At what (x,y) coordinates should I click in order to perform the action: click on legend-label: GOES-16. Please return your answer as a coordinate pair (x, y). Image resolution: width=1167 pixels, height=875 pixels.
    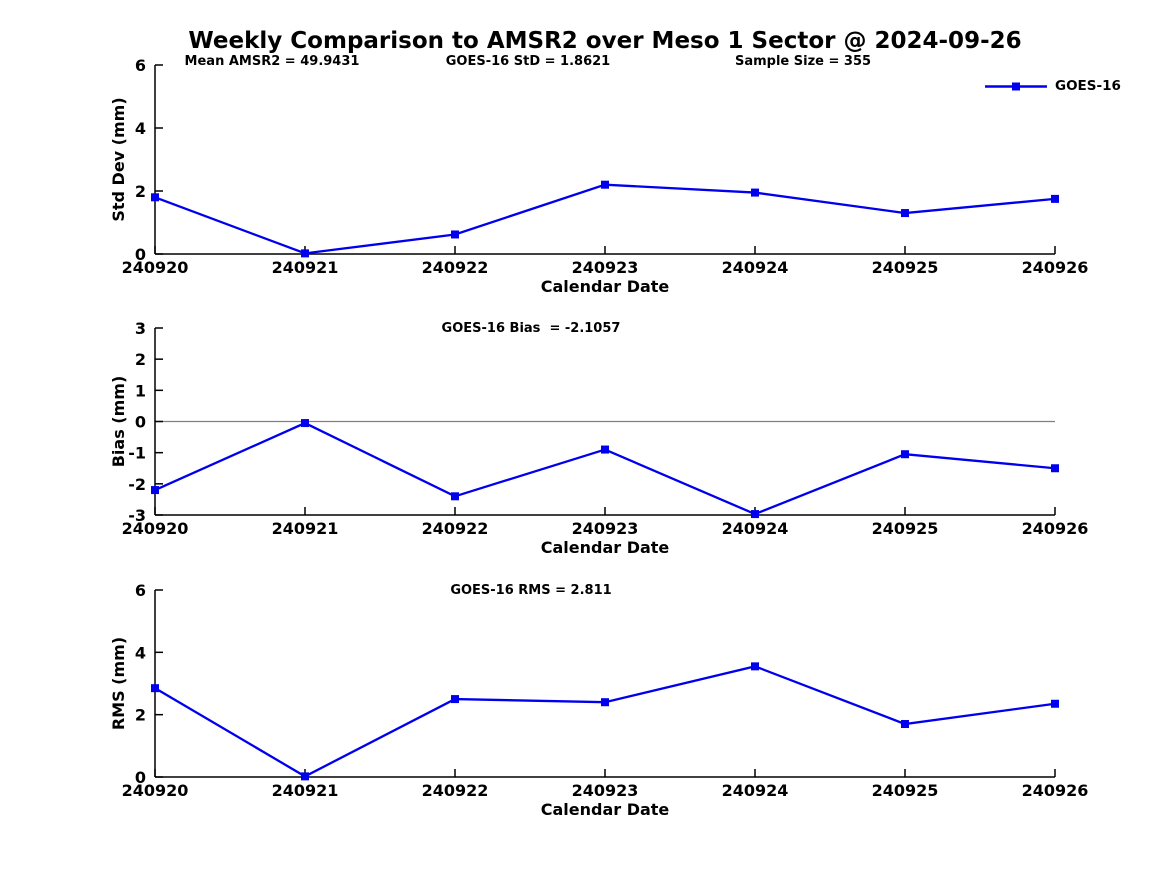
    Looking at the image, I should click on (1088, 85).